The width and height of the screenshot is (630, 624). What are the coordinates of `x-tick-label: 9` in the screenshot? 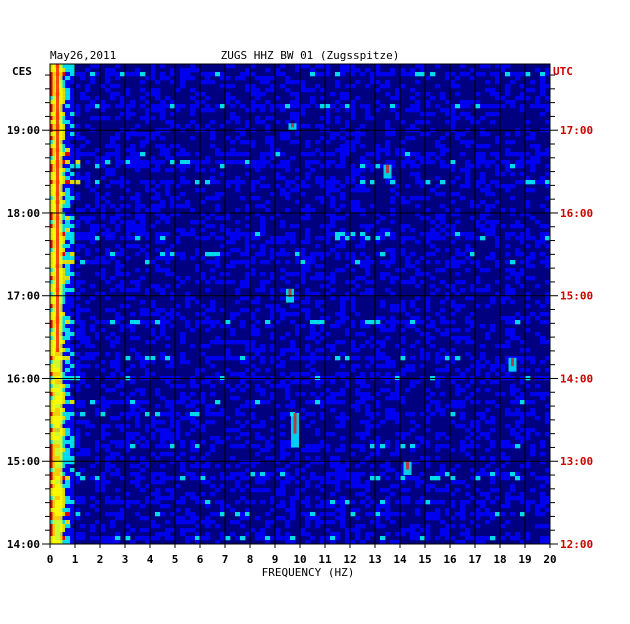 It's located at (275, 559).